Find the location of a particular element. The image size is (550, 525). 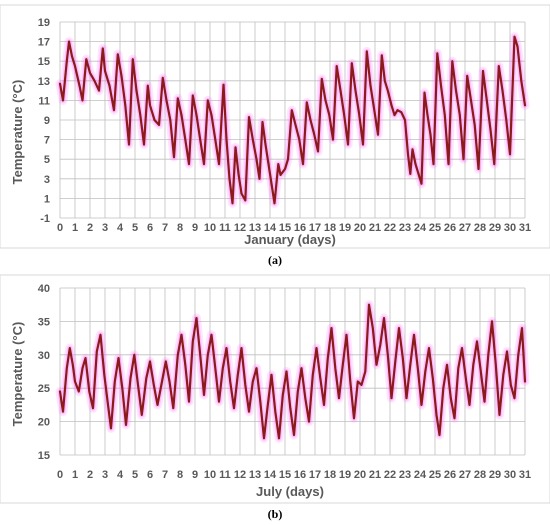

panel-b-x-axis-title: July (days) is located at coordinates (290, 491).